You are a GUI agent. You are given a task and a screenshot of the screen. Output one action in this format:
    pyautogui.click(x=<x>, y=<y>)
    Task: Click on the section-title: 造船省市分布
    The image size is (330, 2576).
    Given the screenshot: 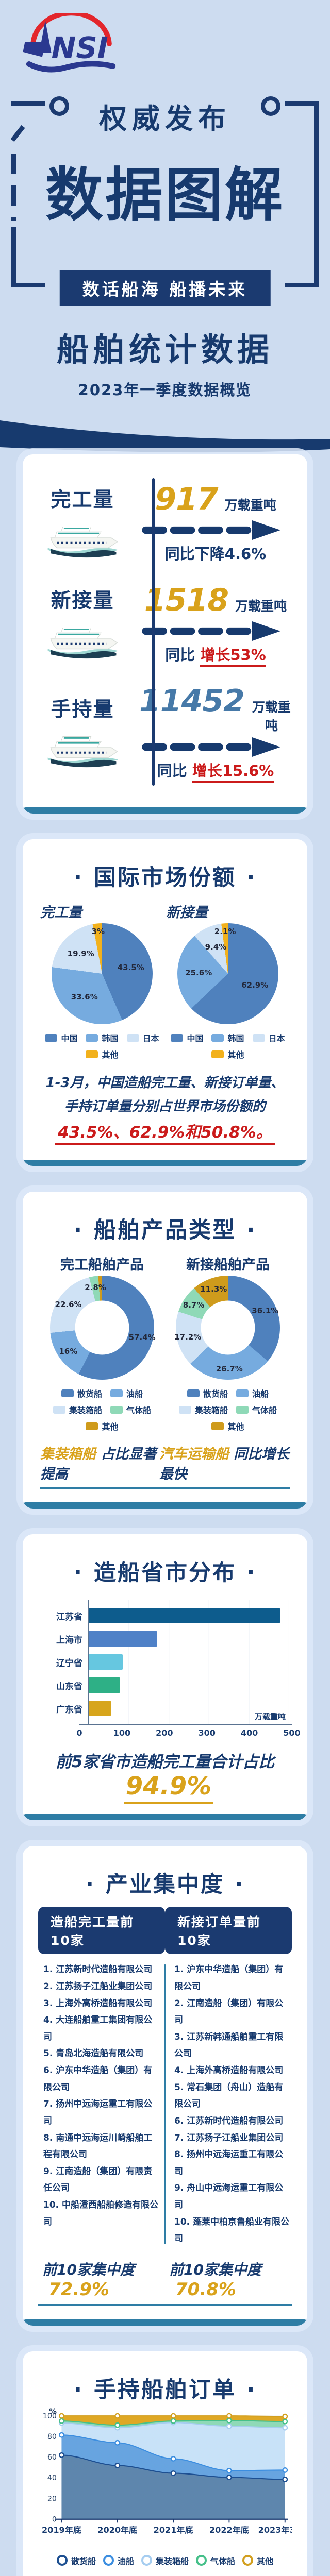 What is the action you would take?
    pyautogui.click(x=165, y=1571)
    